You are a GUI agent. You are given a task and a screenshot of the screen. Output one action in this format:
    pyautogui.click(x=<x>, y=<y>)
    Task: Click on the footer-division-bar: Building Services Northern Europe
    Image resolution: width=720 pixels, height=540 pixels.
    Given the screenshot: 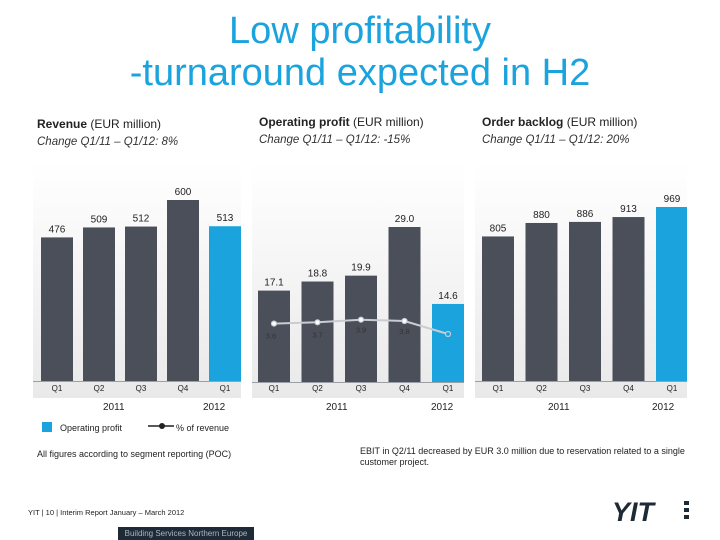 What is the action you would take?
    pyautogui.click(x=186, y=533)
    